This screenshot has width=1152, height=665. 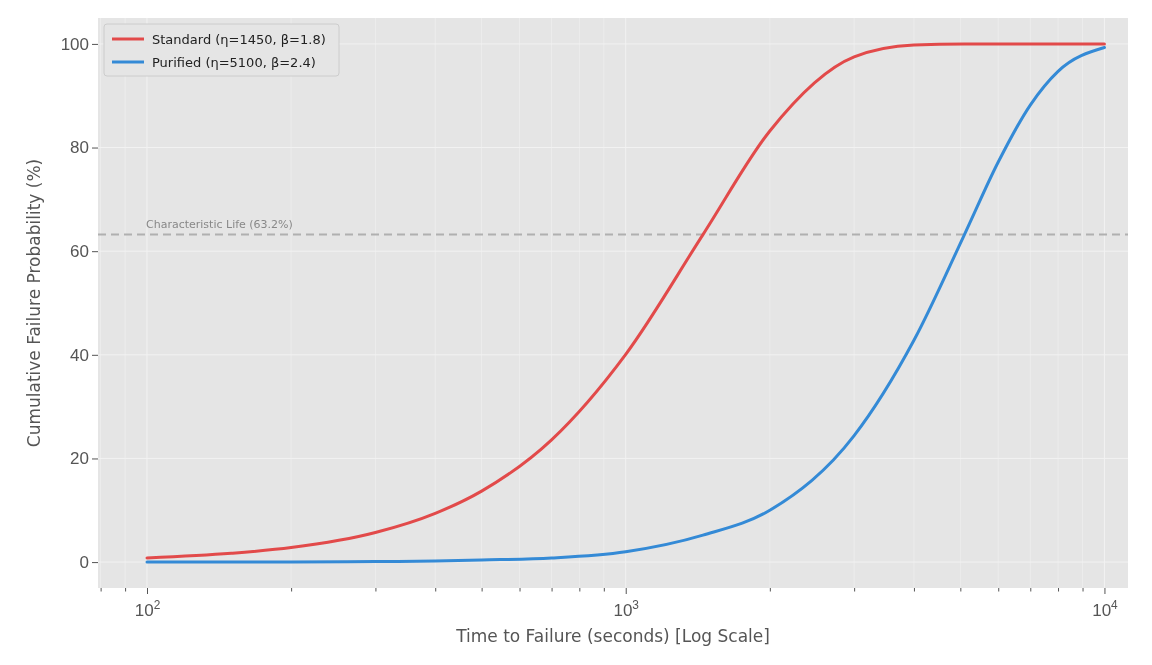 What do you see at coordinates (79, 355) in the screenshot?
I see `y-tick-label: 40` at bounding box center [79, 355].